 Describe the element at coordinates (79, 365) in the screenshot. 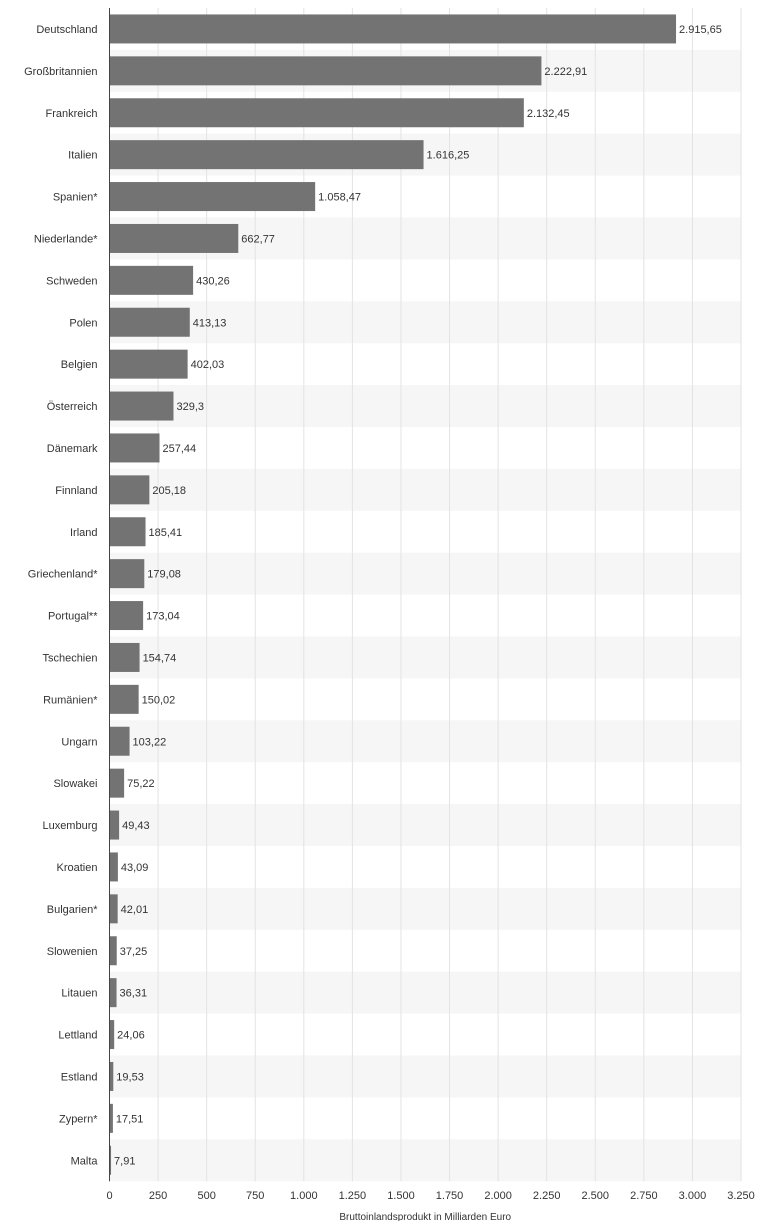

I see `category-label: Belgien` at that location.